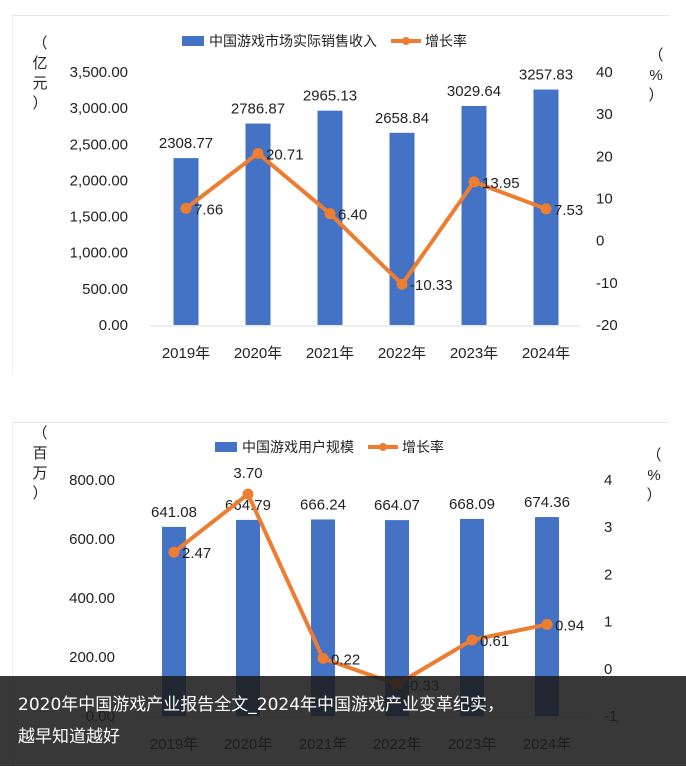 This screenshot has height=767, width=686. Describe the element at coordinates (92, 657) in the screenshot. I see `left-axis-tick-label: 200.00` at that location.